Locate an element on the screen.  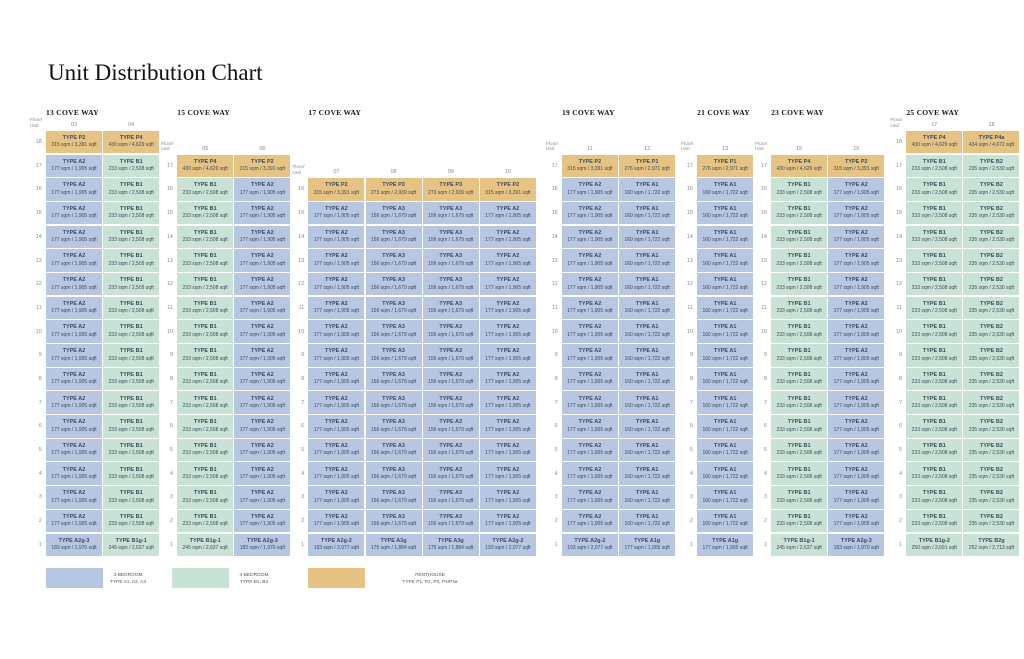
unit-header-row: 11 12 is located at coordinates (618, 148).